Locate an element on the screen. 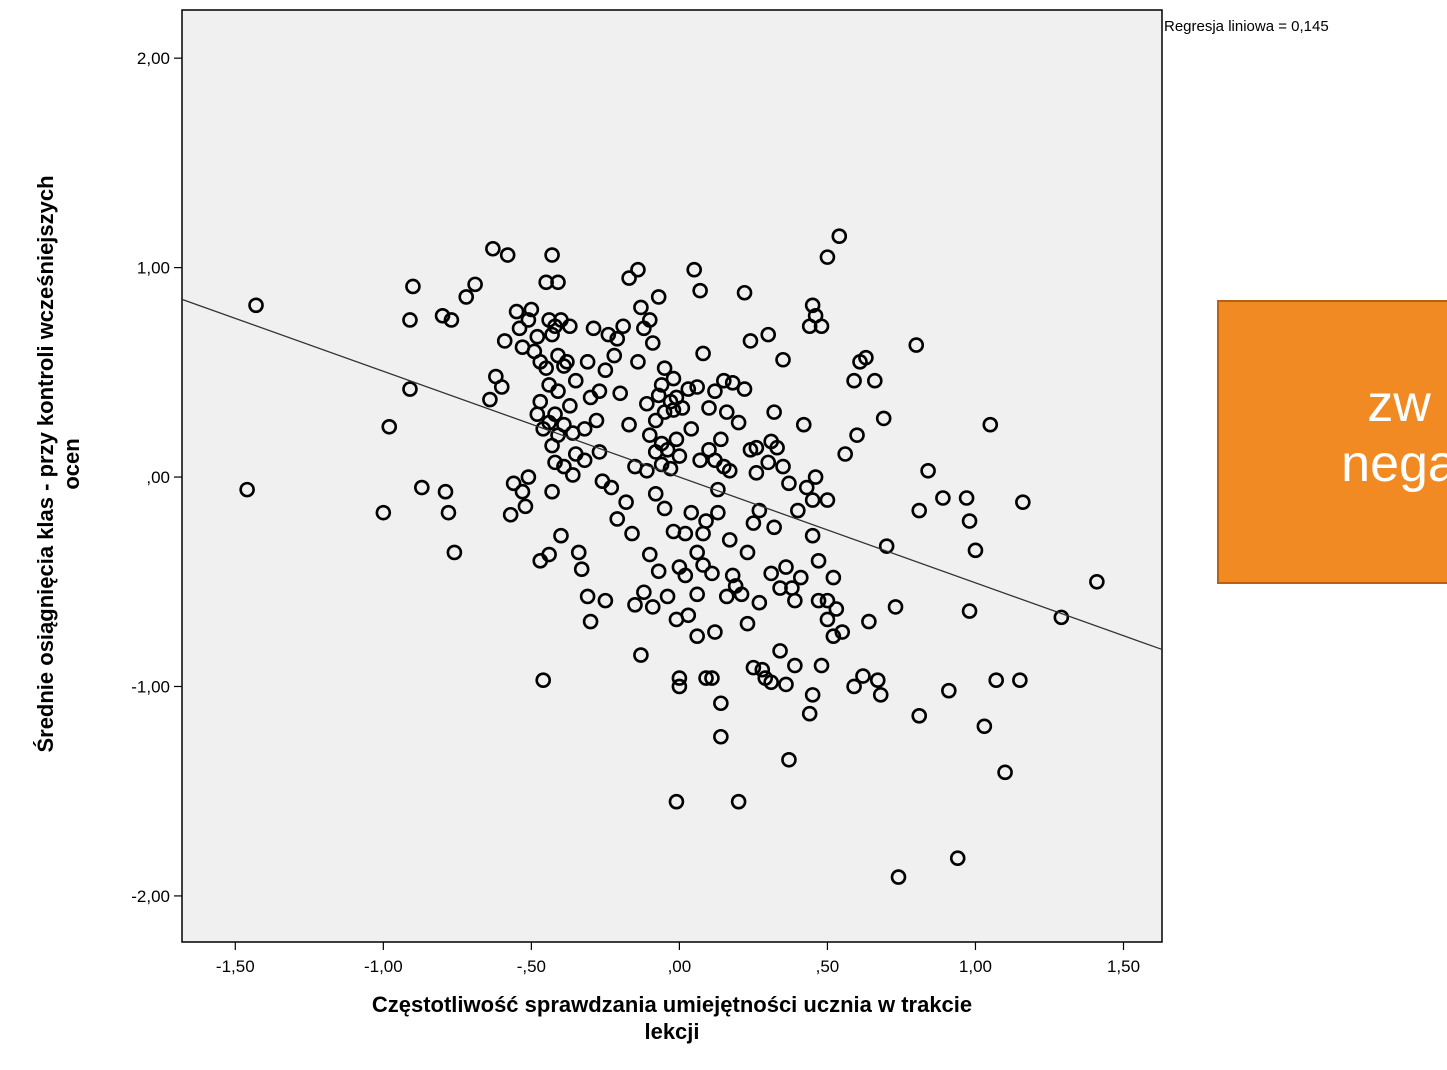 Image resolution: width=1447 pixels, height=1070 pixels. x-tick-label: -1,00 is located at coordinates (383, 966).